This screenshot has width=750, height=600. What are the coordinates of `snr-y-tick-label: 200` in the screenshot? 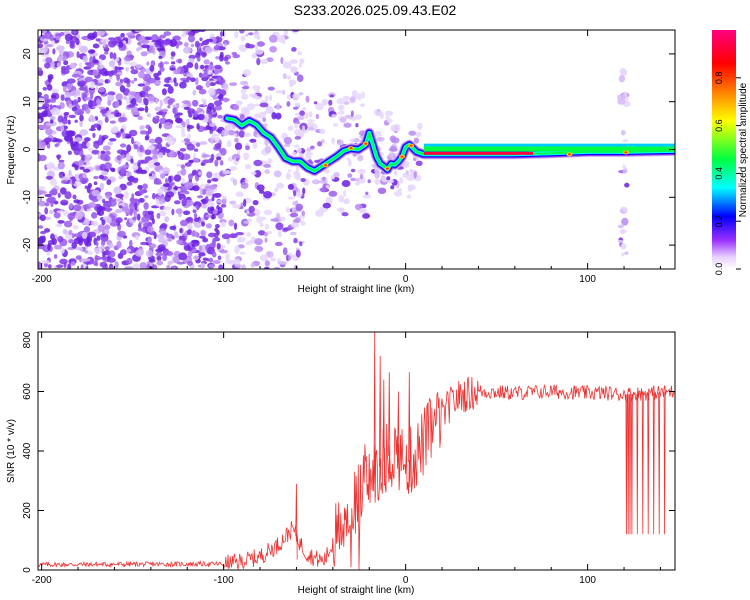 It's located at (27, 510).